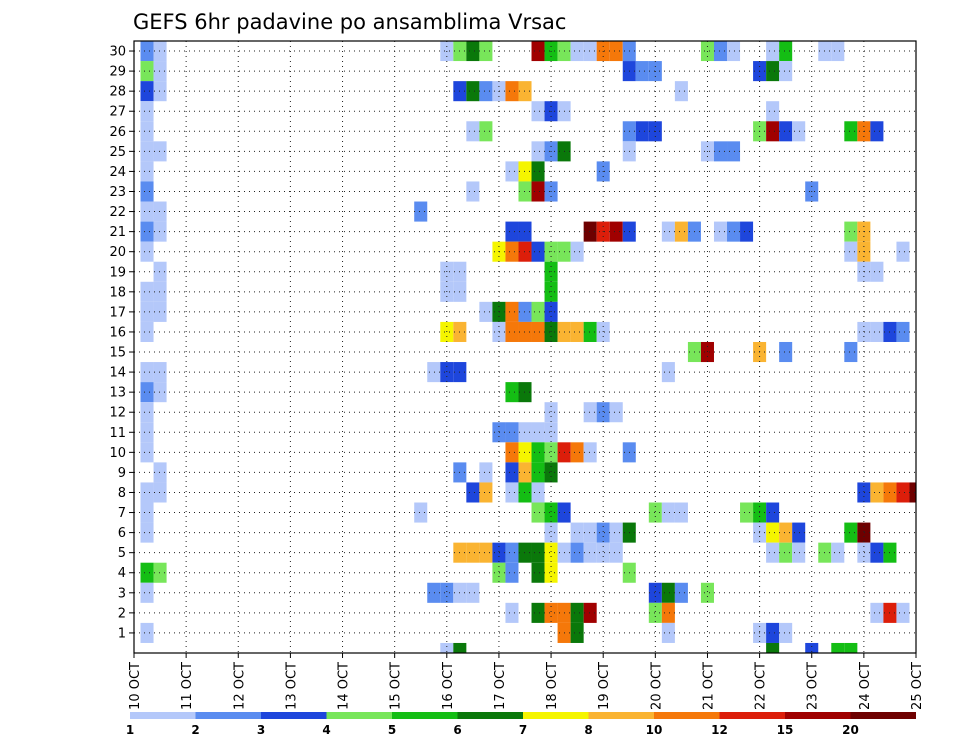  I want to click on y-tick-label: 10, so click(117, 453).